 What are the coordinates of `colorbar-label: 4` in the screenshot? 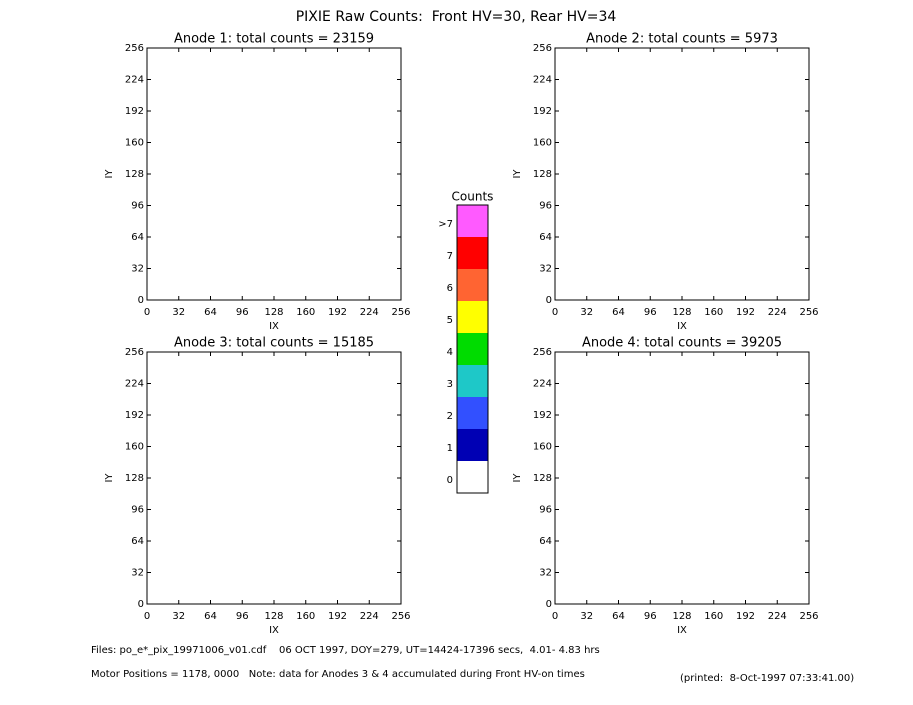 It's located at (450, 352).